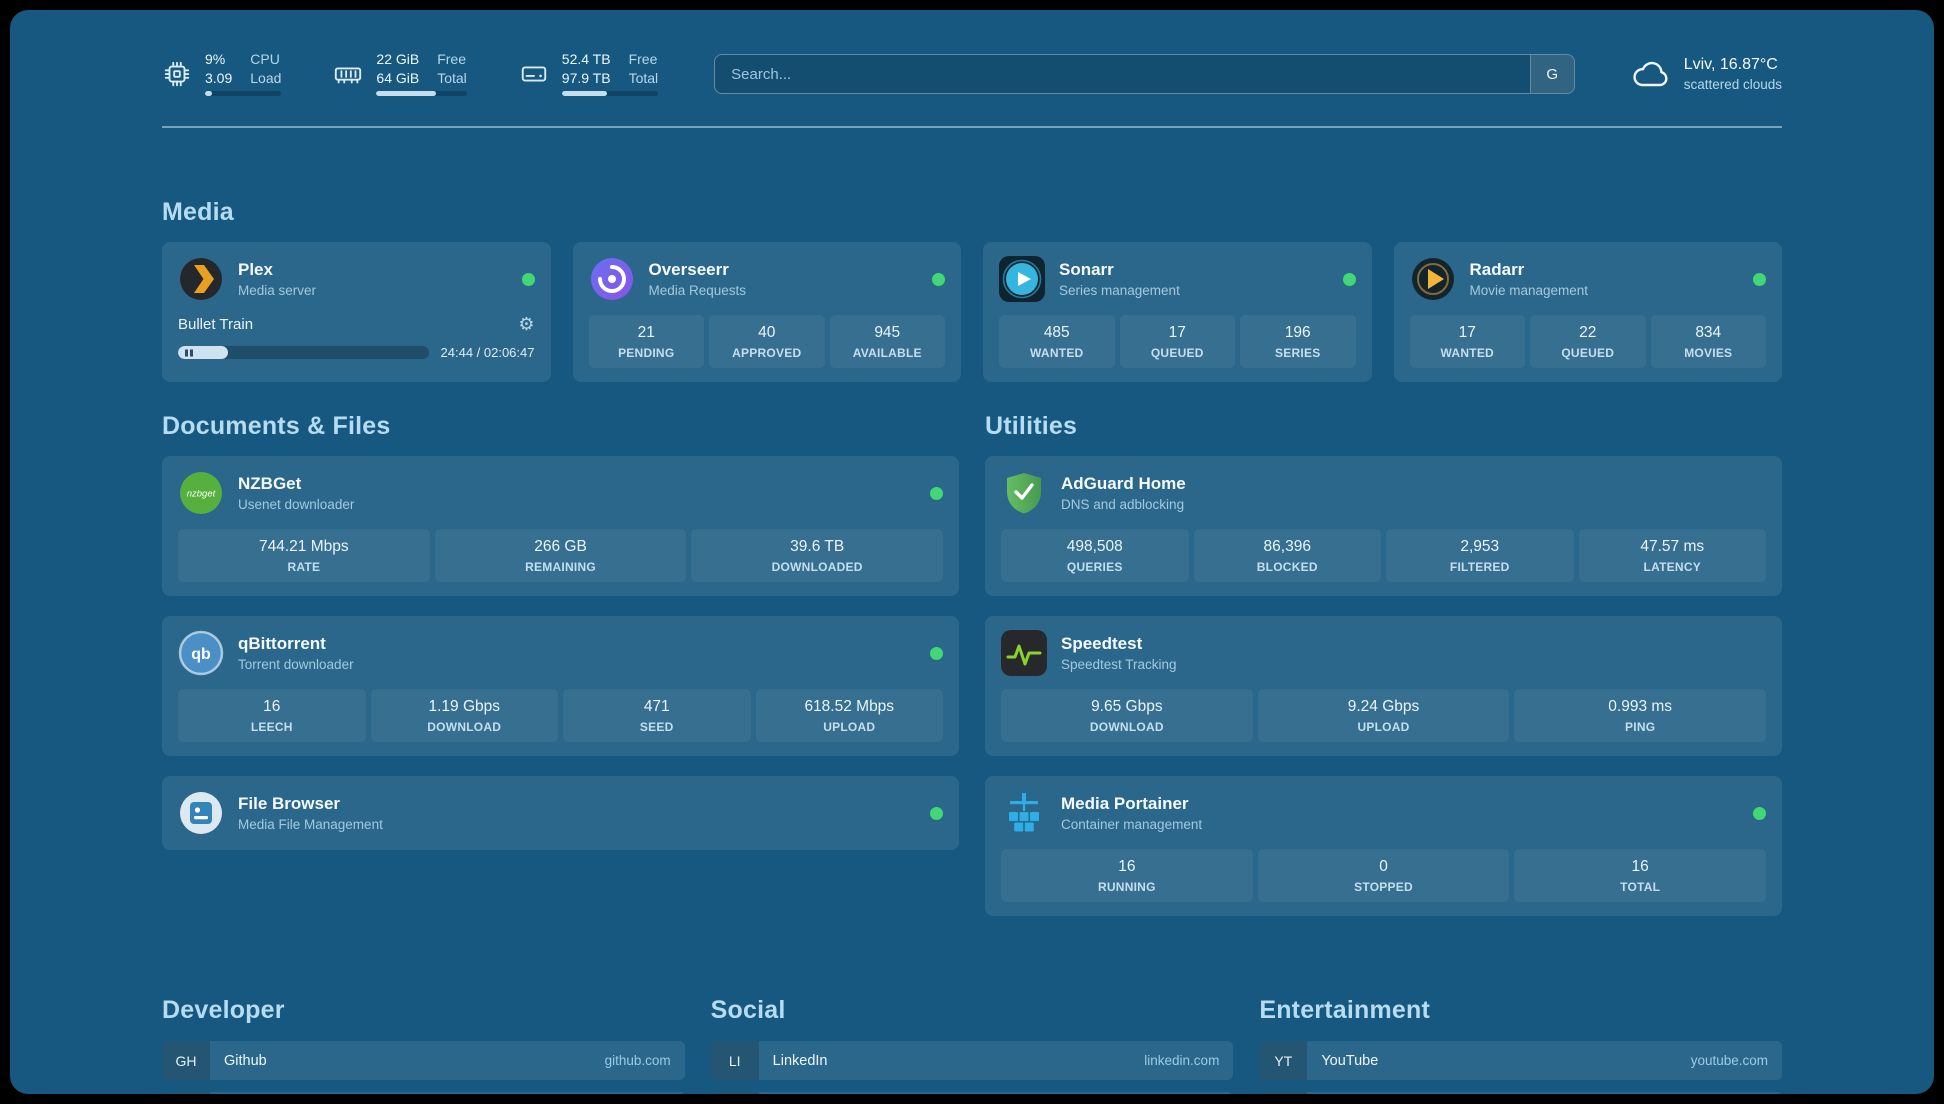 Image resolution: width=1944 pixels, height=1104 pixels. What do you see at coordinates (1022, 279) in the screenshot?
I see `sonarr-icon` at bounding box center [1022, 279].